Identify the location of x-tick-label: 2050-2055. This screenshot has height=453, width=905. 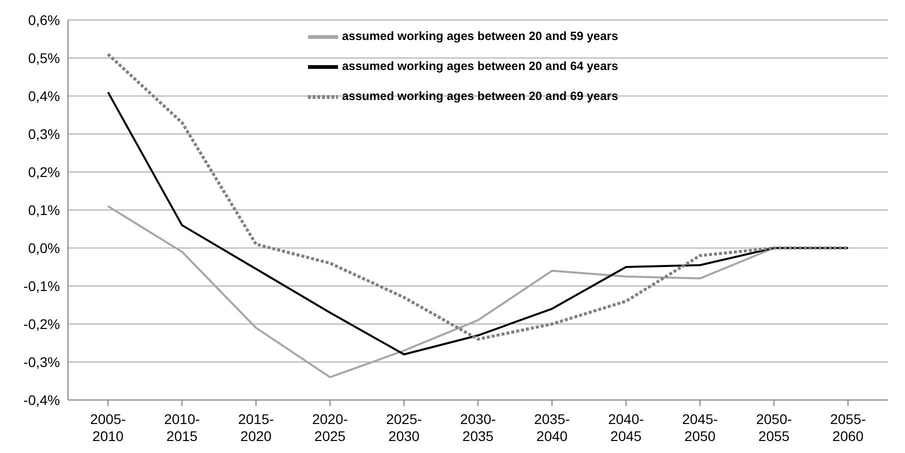
(774, 427).